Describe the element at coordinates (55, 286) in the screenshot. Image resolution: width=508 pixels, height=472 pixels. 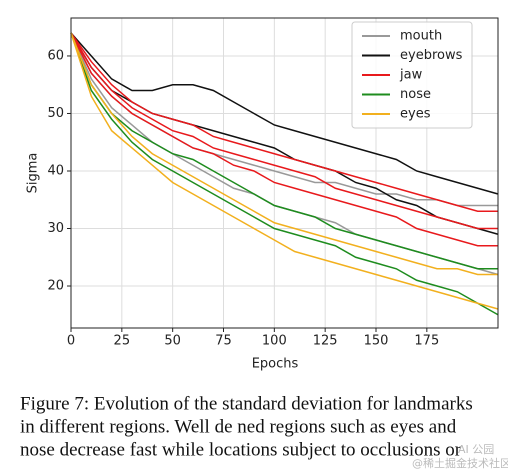
I see `y-tick-label: 20` at that location.